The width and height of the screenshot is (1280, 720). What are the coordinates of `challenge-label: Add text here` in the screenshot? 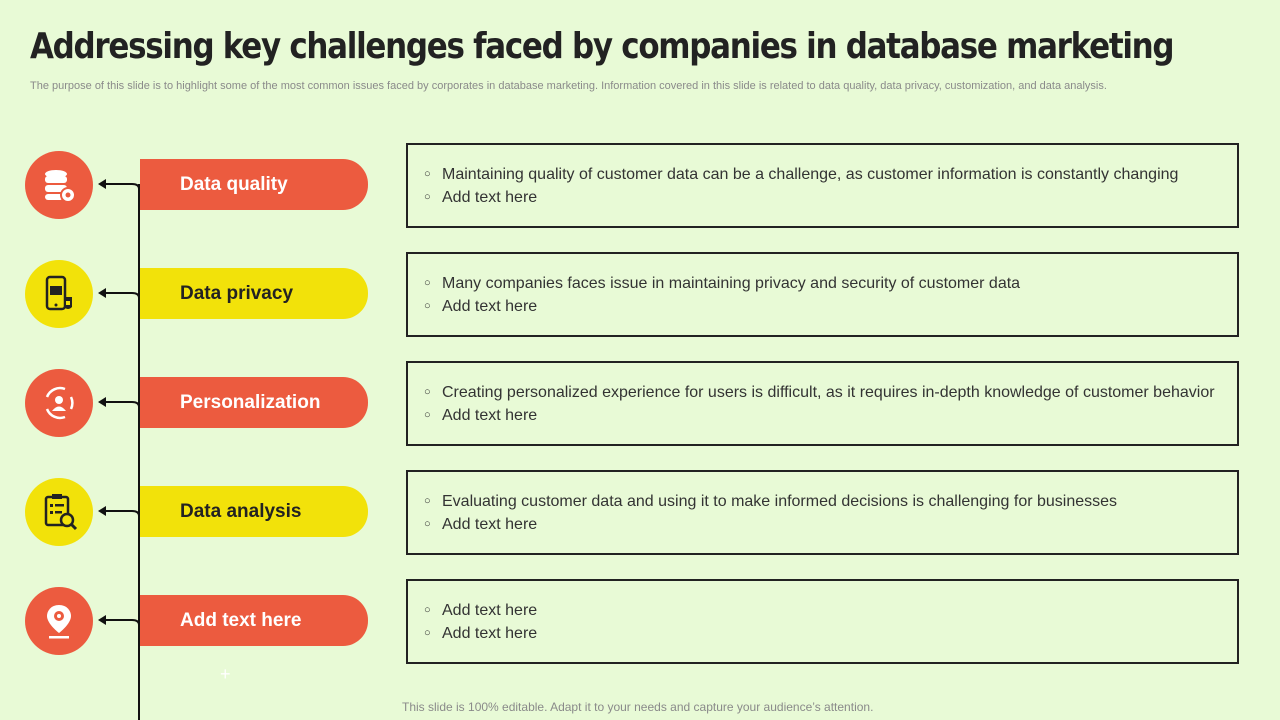 It's located at (254, 620).